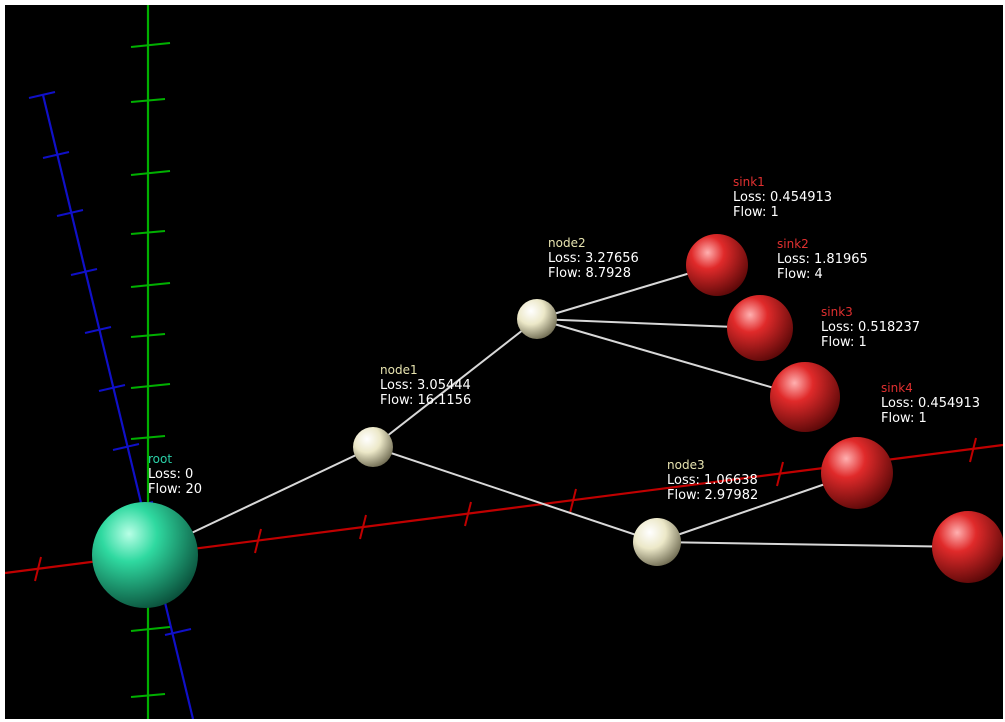 Image resolution: width=1005 pixels, height=722 pixels. I want to click on node2-label: node2 Loss: 3.27656 Flow: 8.7928, so click(593, 258).